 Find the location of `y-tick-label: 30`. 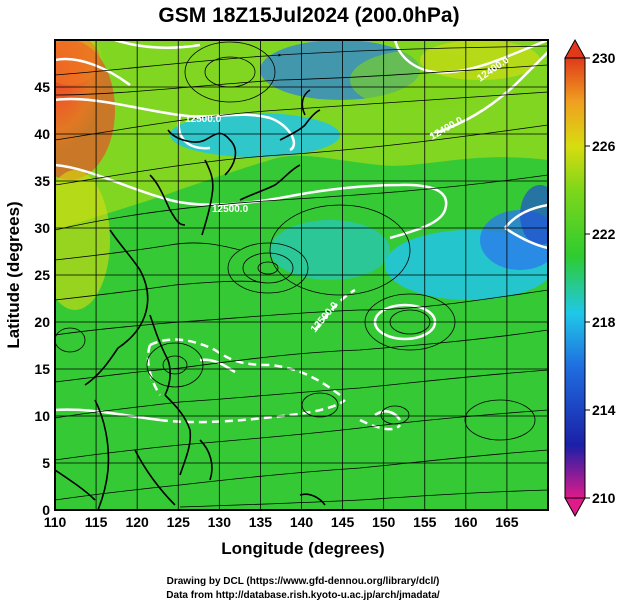

y-tick-label: 30 is located at coordinates (42, 228).